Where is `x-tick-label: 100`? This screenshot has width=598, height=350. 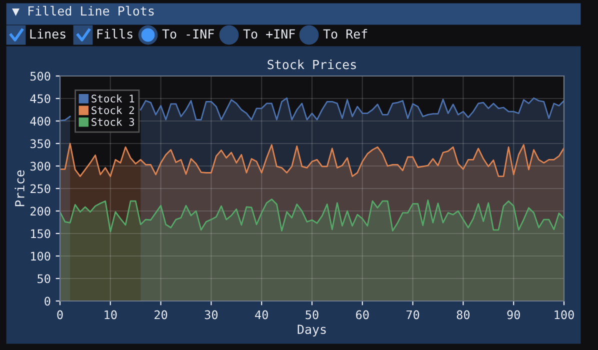
x-tick-label: 100 is located at coordinates (564, 315).